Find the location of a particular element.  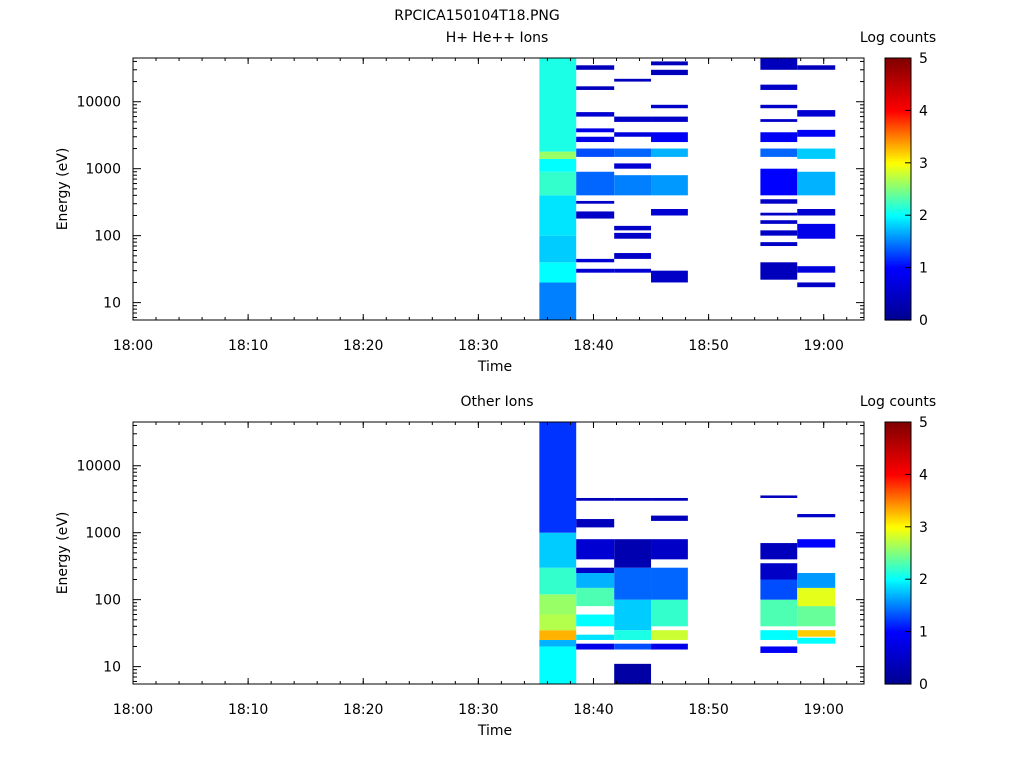

x-tick-label: 18:00 is located at coordinates (133, 346).